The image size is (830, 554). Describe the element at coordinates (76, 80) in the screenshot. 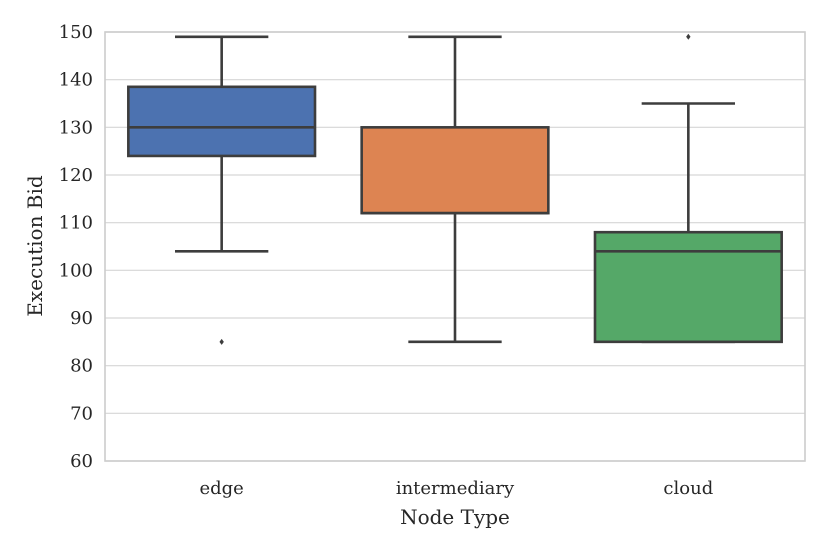

I see `y-tick-label-140: 140` at that location.